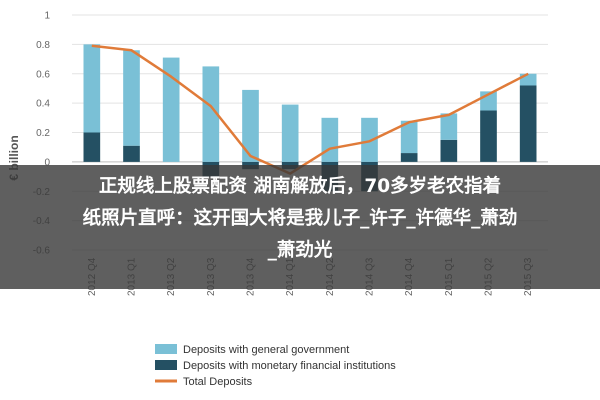  What do you see at coordinates (300, 250) in the screenshot?
I see `overlay-line-3: _萧劲光` at bounding box center [300, 250].